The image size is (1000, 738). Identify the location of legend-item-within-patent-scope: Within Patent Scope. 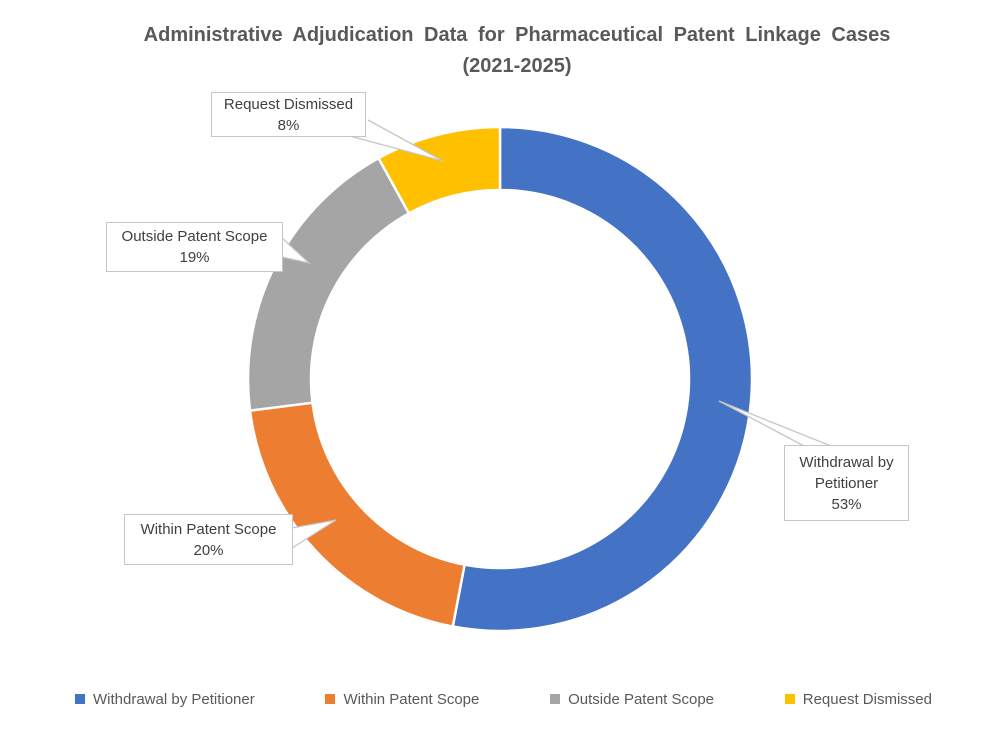
(402, 699).